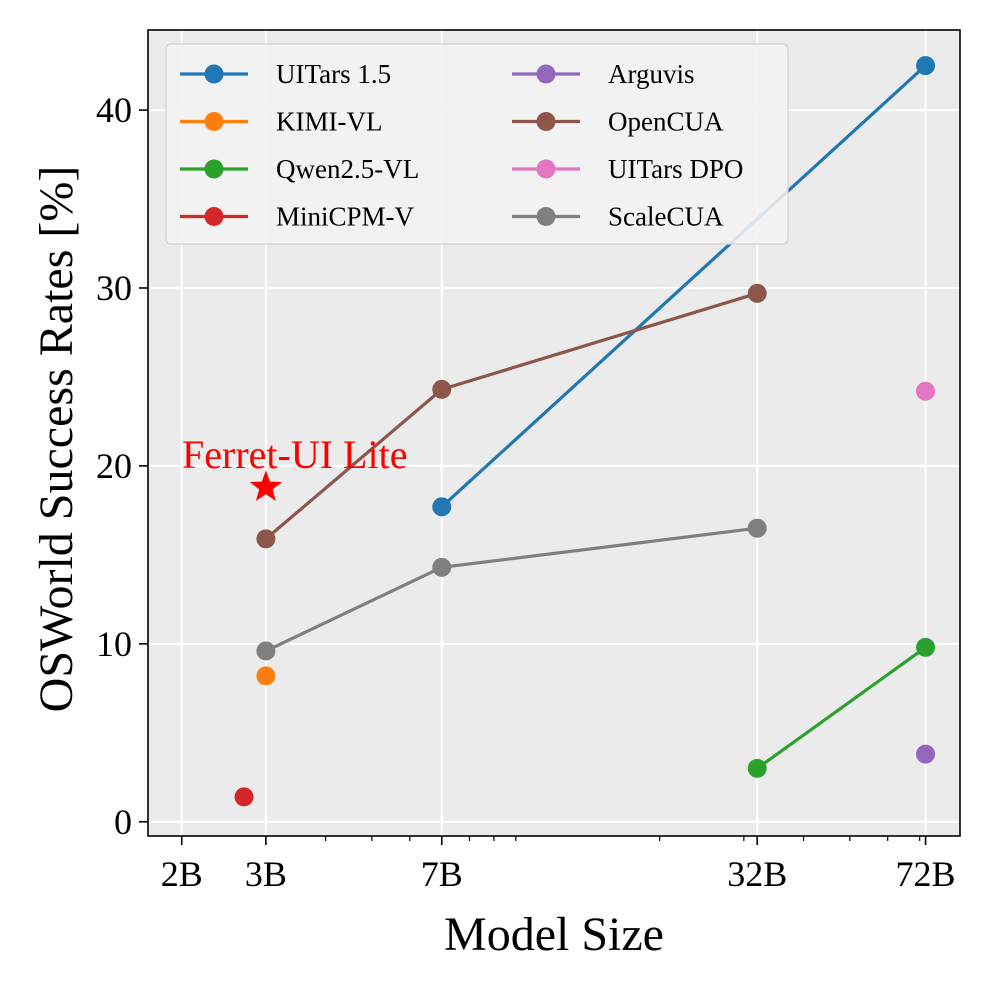  I want to click on legend-box, so click(477, 144).